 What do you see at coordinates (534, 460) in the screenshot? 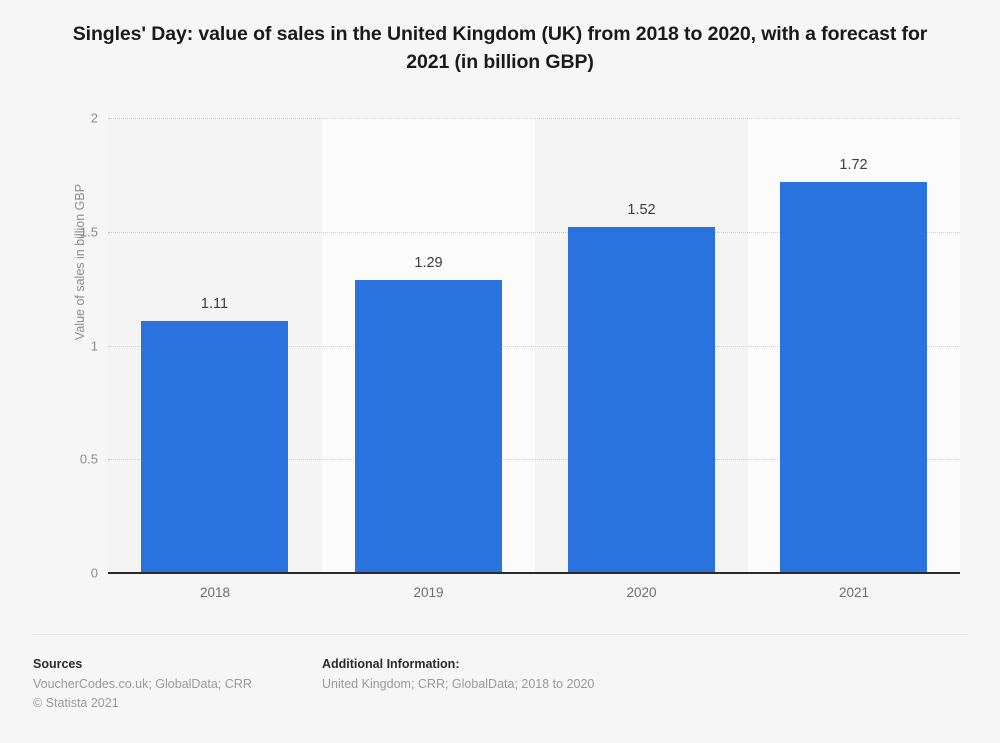
I see `gridline-0p5` at bounding box center [534, 460].